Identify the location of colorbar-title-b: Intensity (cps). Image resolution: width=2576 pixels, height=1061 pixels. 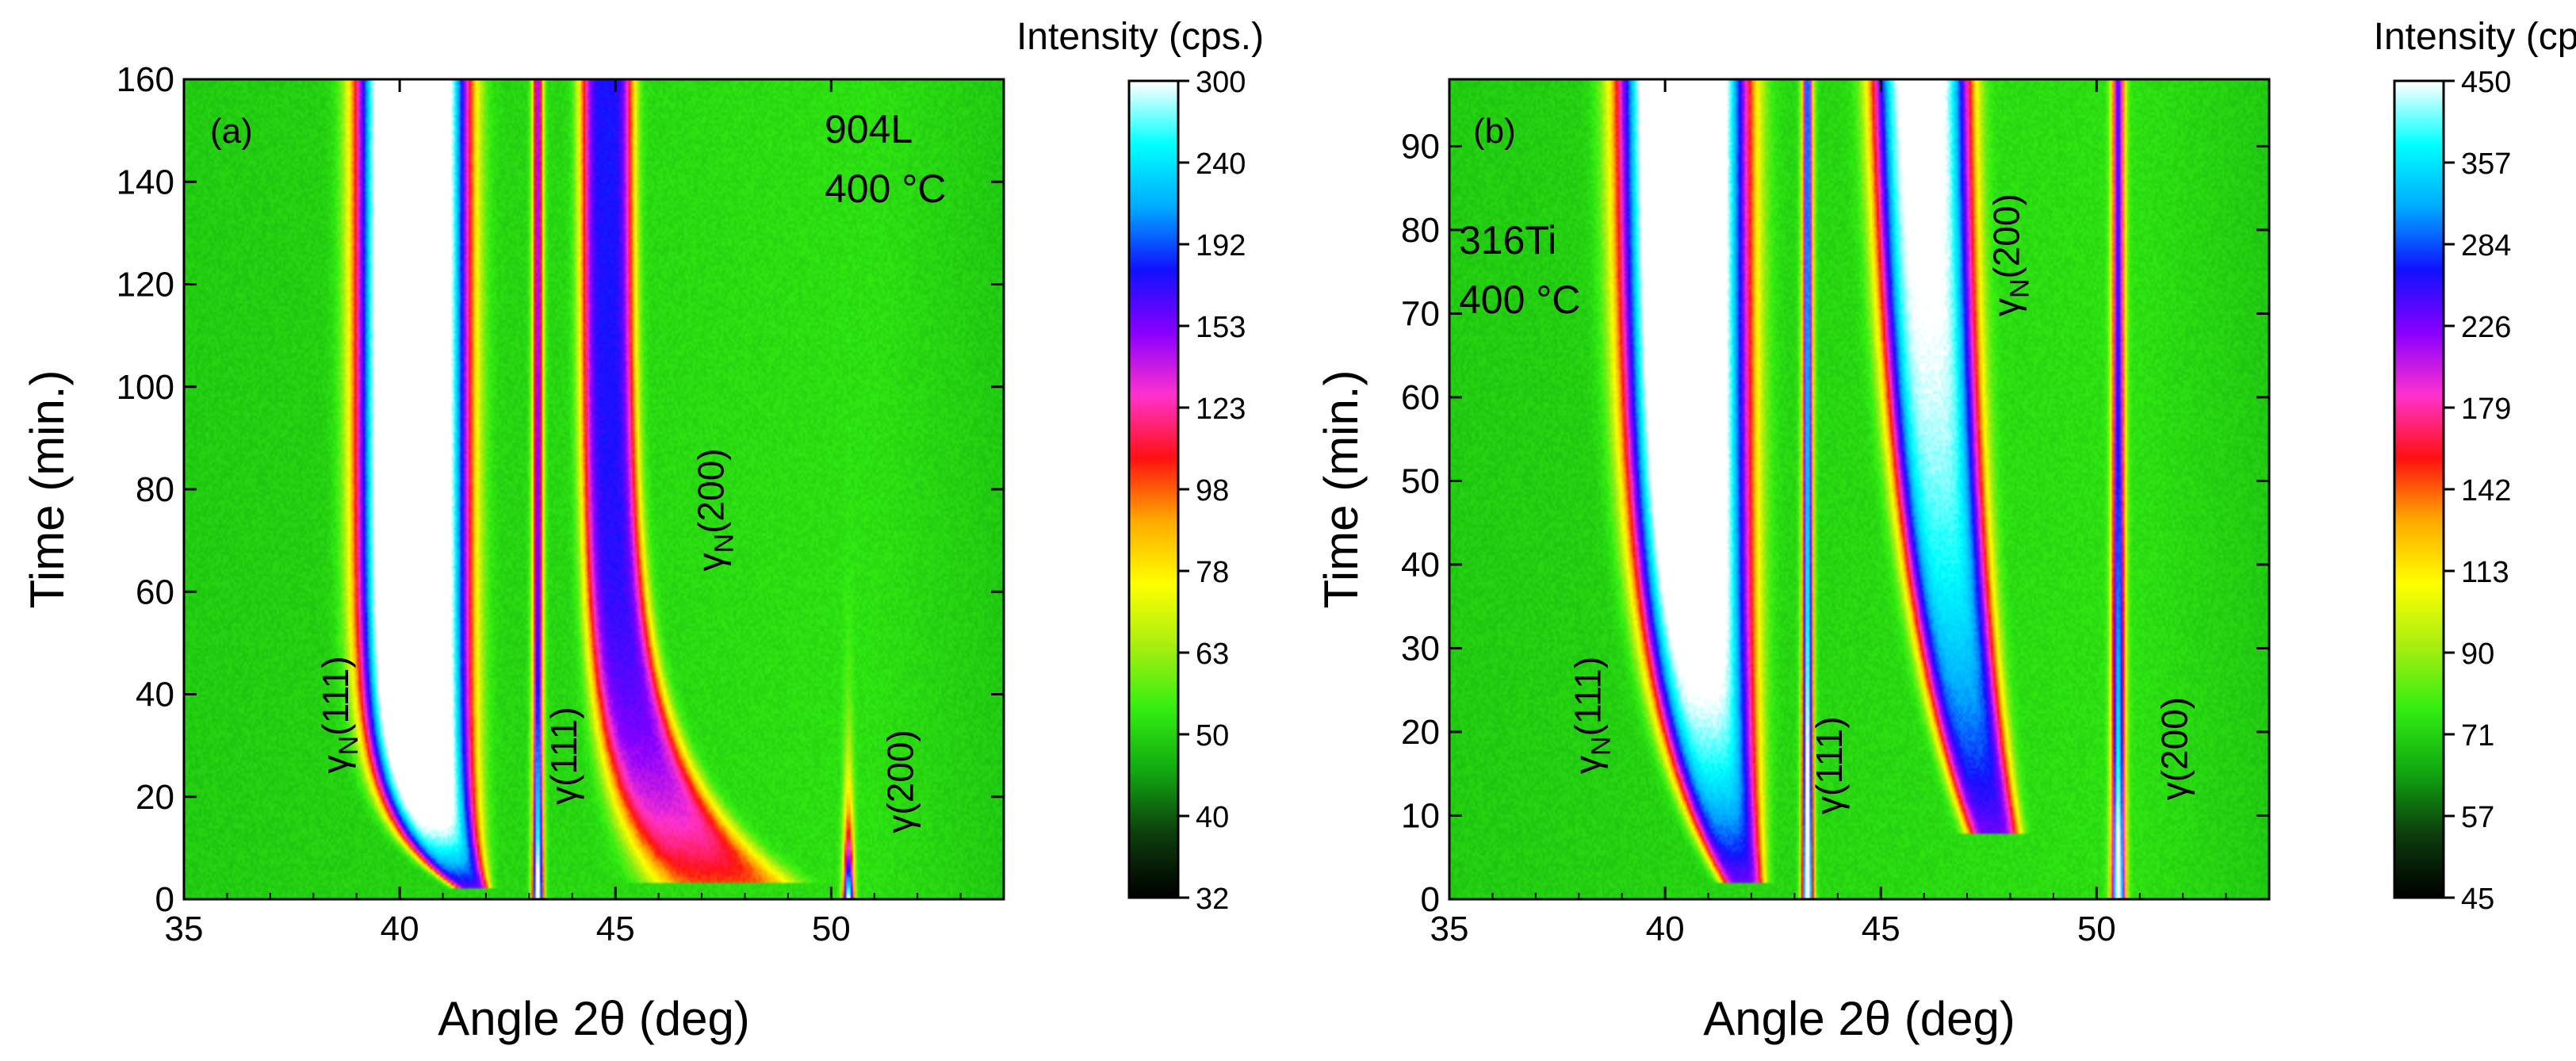
(2475, 37).